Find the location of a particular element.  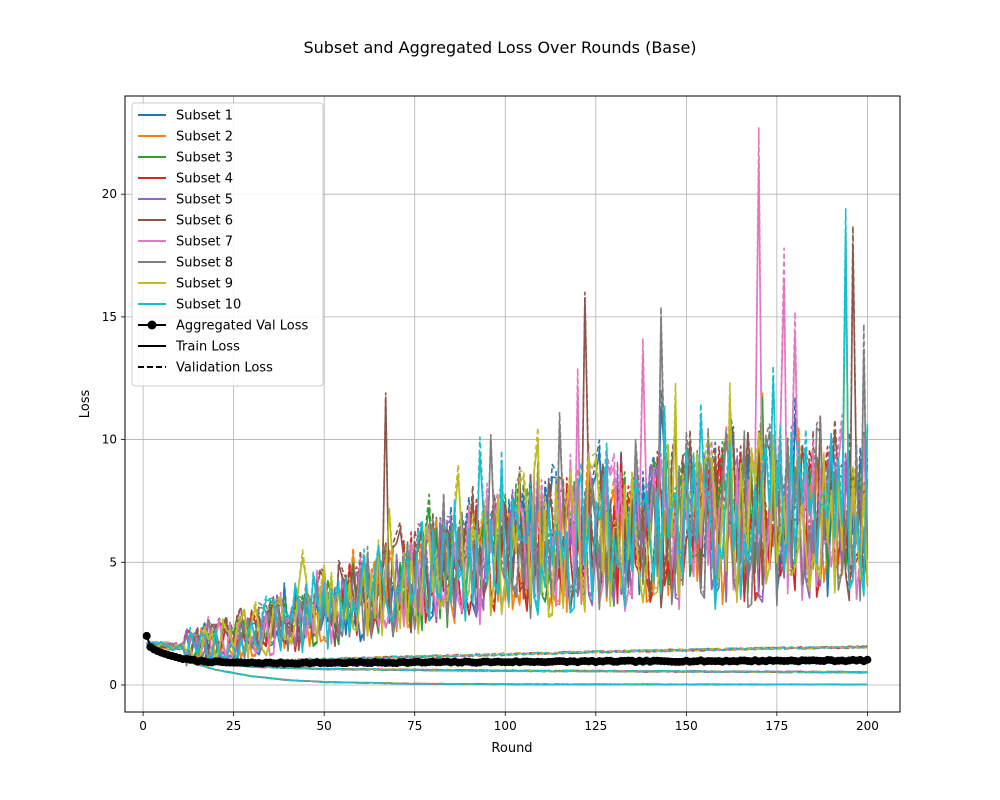

y-tick-label: 15 is located at coordinates (109, 317).